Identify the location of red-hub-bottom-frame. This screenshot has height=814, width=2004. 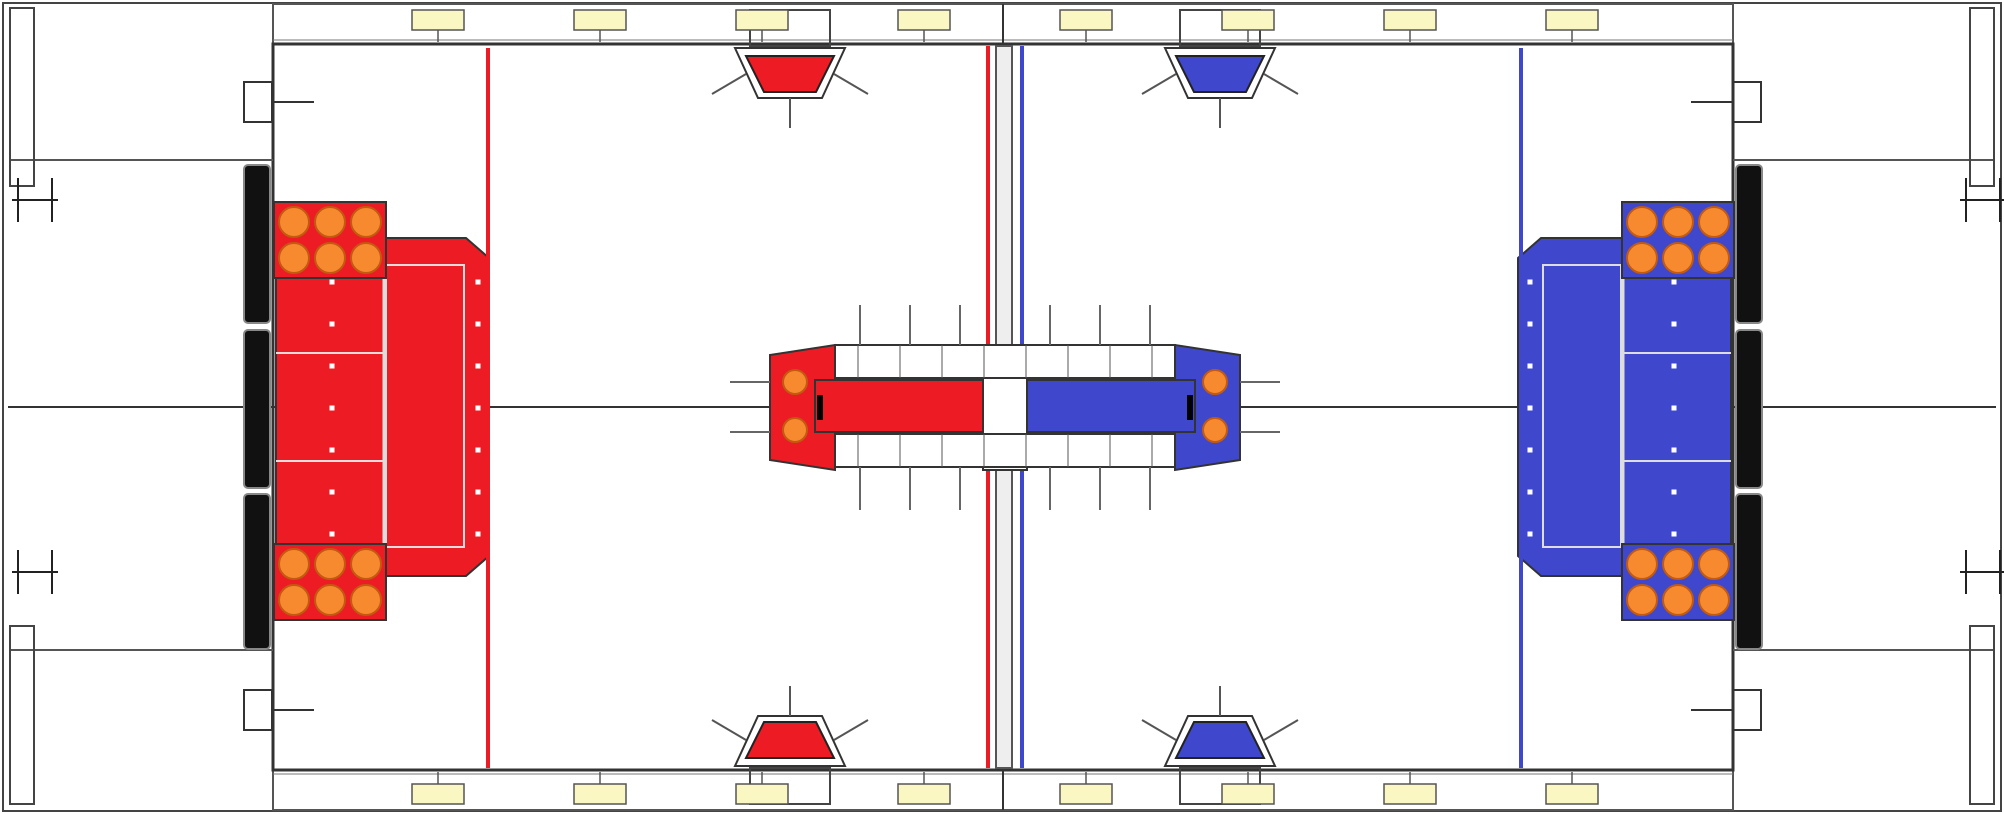
(790, 741).